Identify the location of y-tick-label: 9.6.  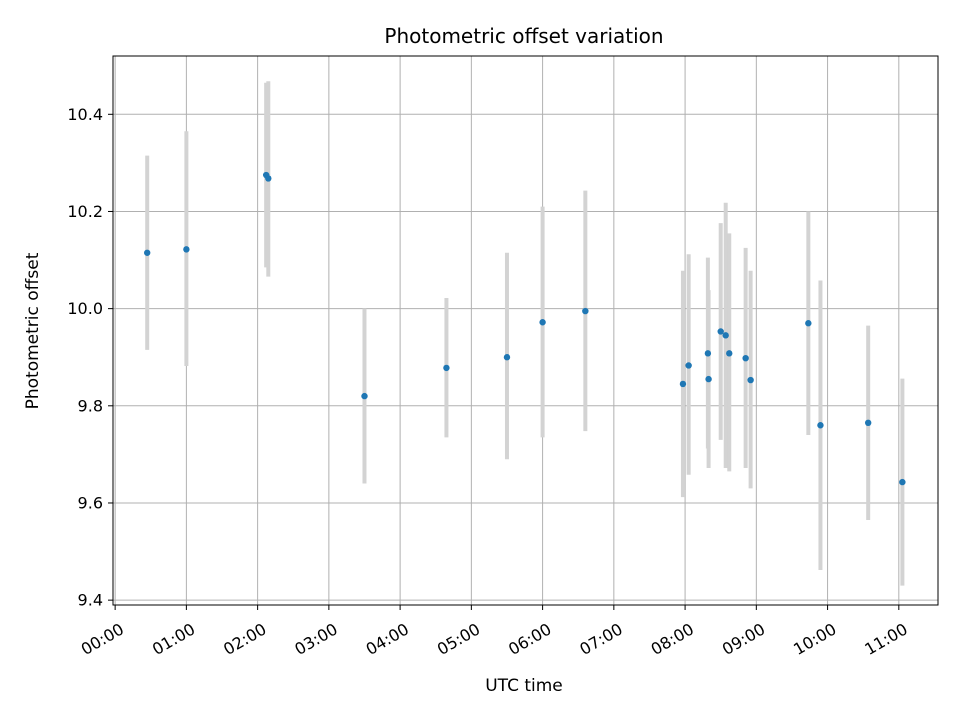
(90, 502).